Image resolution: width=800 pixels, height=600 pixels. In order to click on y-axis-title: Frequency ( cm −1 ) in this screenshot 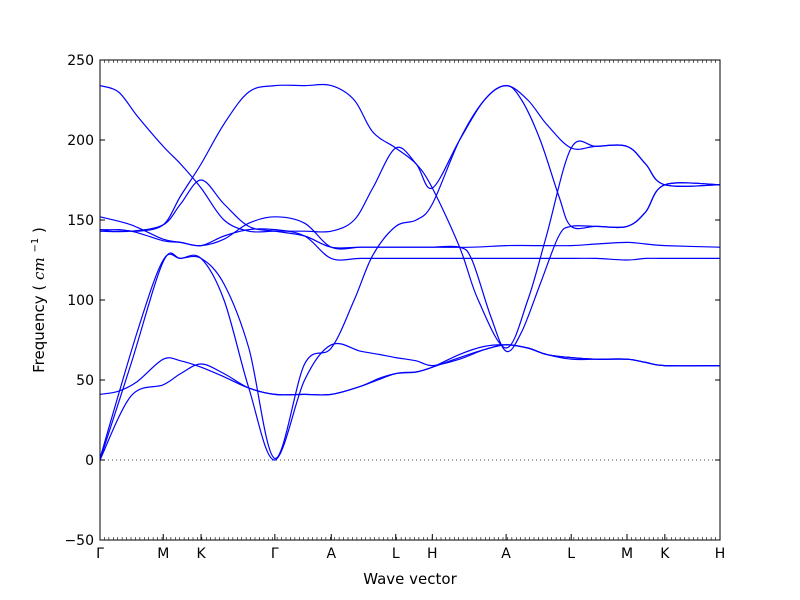, I will do `click(36, 300)`.